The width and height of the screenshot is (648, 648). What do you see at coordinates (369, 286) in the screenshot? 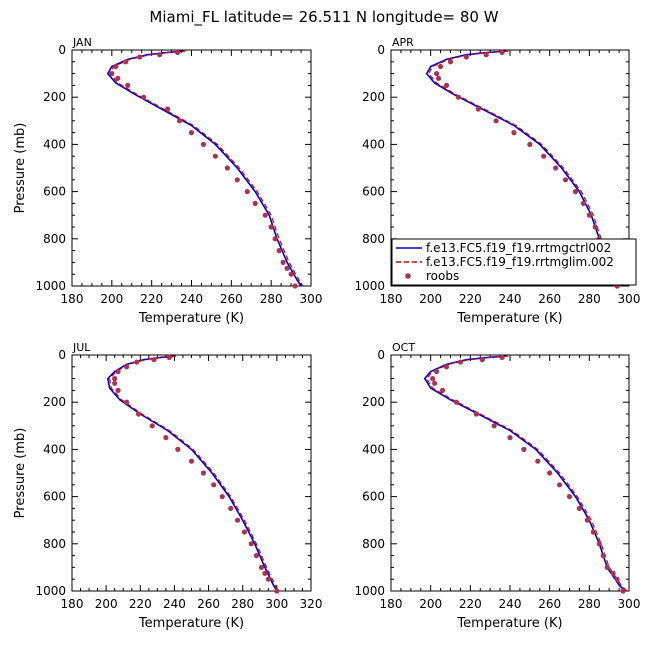
I see `y-tick-label: 1000` at bounding box center [369, 286].